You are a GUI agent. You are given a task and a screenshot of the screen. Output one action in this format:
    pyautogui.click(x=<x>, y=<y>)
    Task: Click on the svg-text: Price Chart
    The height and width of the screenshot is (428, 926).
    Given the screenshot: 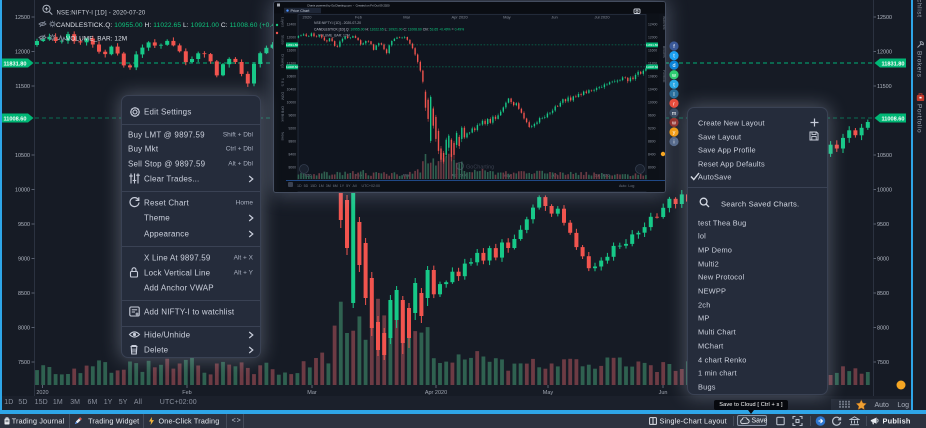 What is the action you would take?
    pyautogui.click(x=301, y=11)
    